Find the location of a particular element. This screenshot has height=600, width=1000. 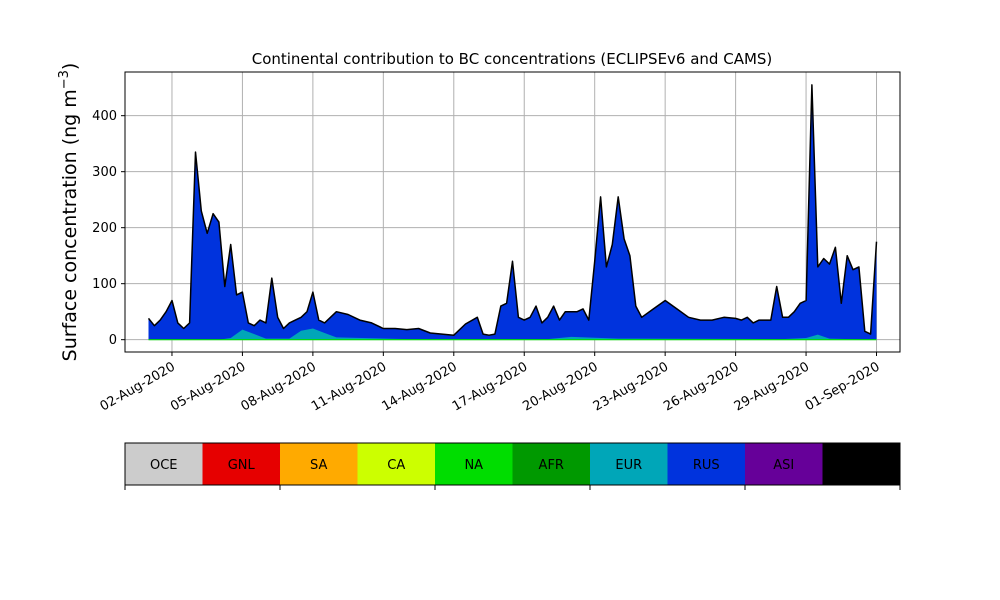

legend-swatch-eur is located at coordinates (629, 464).